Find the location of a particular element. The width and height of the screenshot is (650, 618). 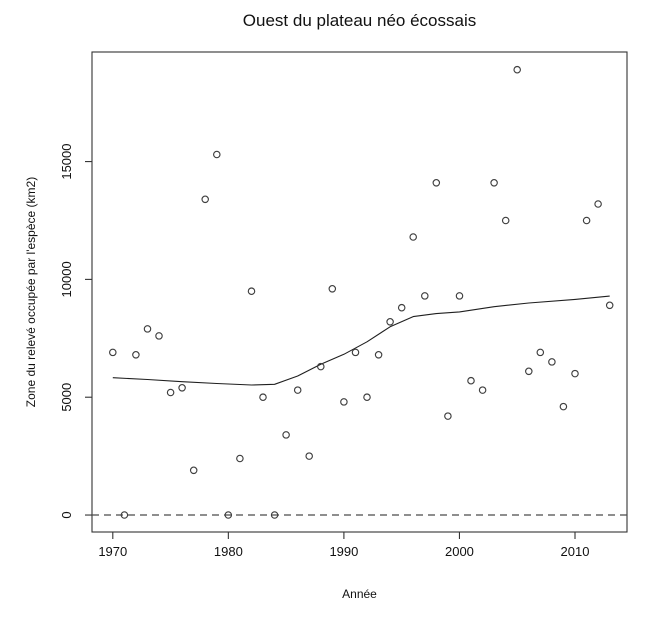

x-tick-label: 1970 is located at coordinates (112, 551).